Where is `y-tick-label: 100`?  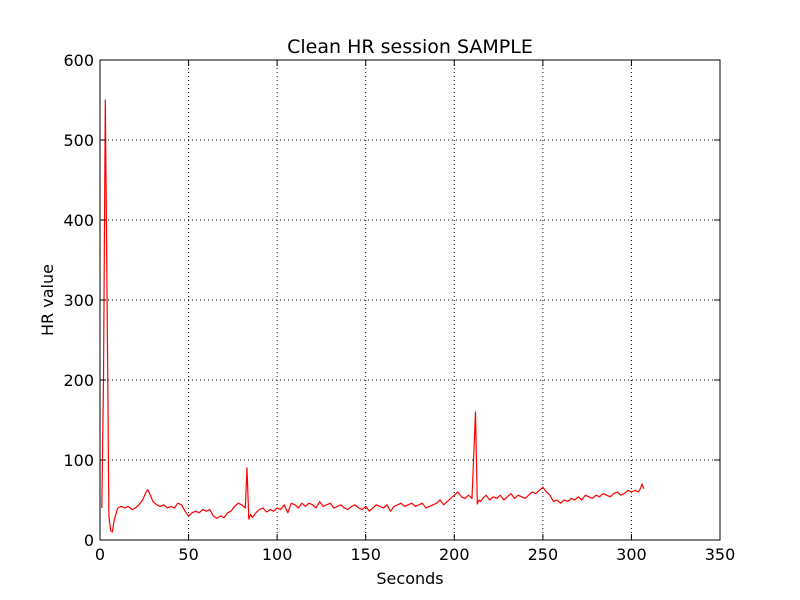 y-tick-label: 100 is located at coordinates (78, 460).